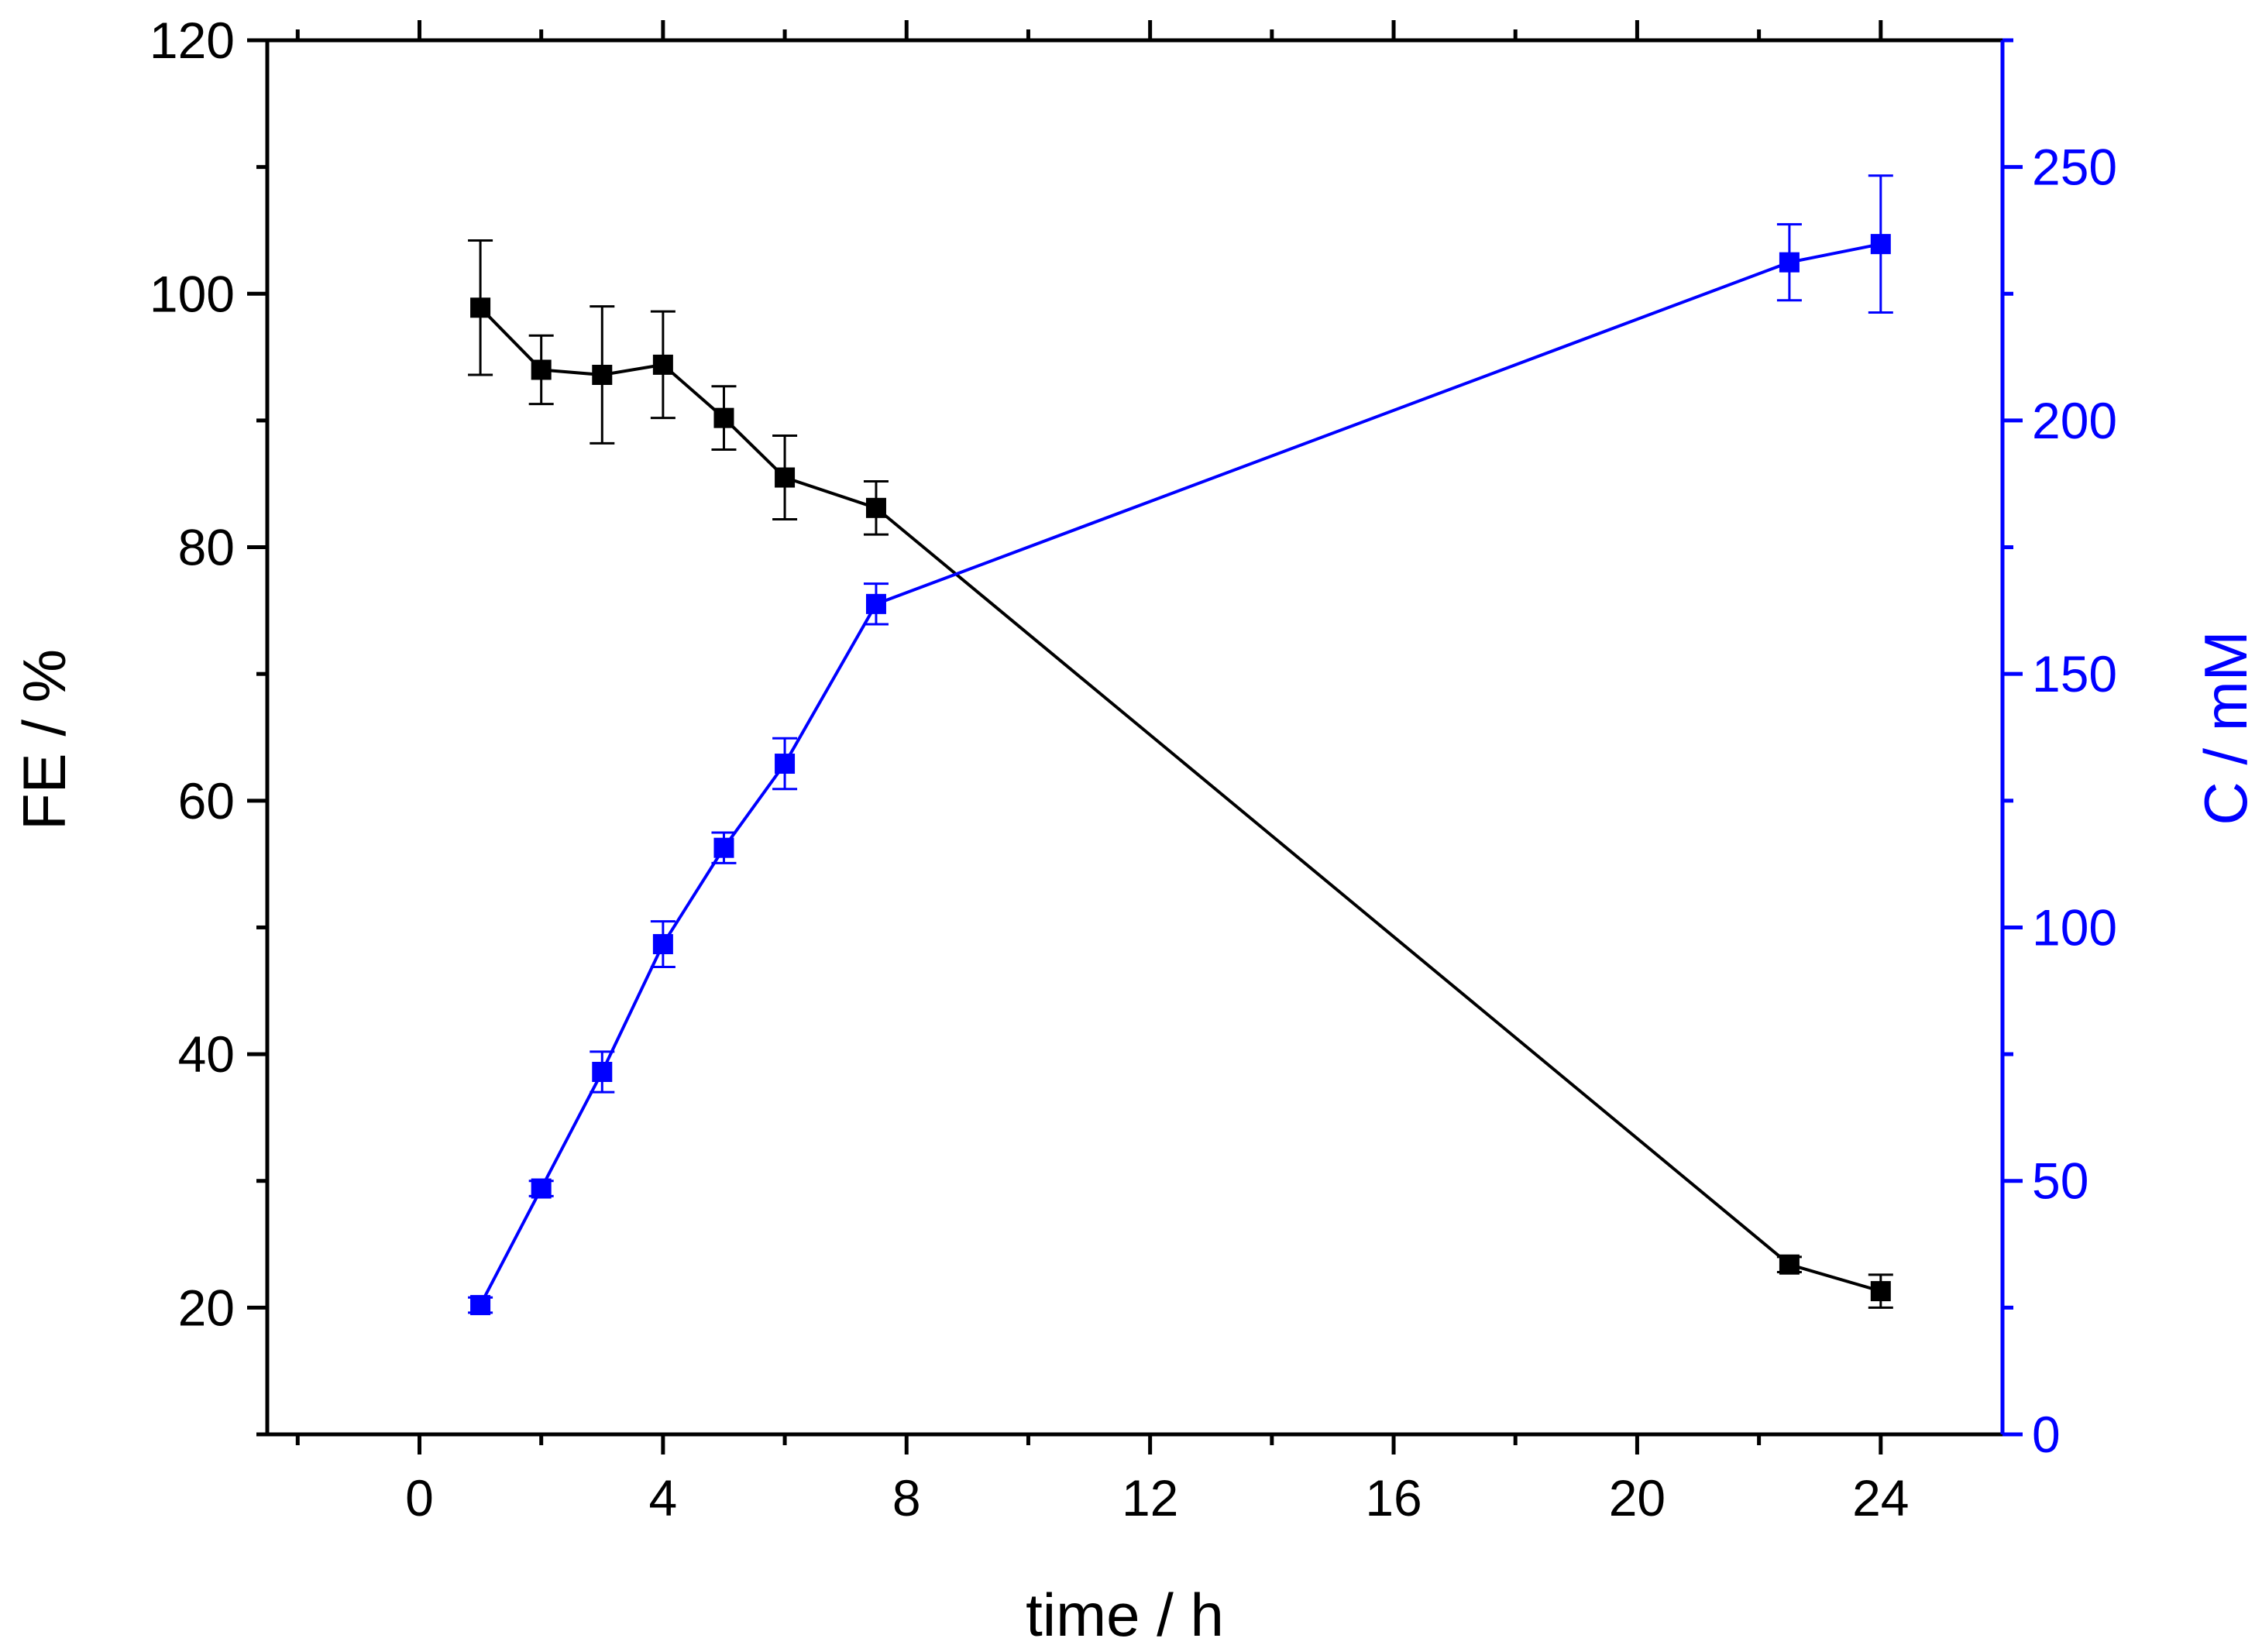 This screenshot has width=2262, height=1652. What do you see at coordinates (2074, 420) in the screenshot?
I see `y2-tick-label: 200` at bounding box center [2074, 420].